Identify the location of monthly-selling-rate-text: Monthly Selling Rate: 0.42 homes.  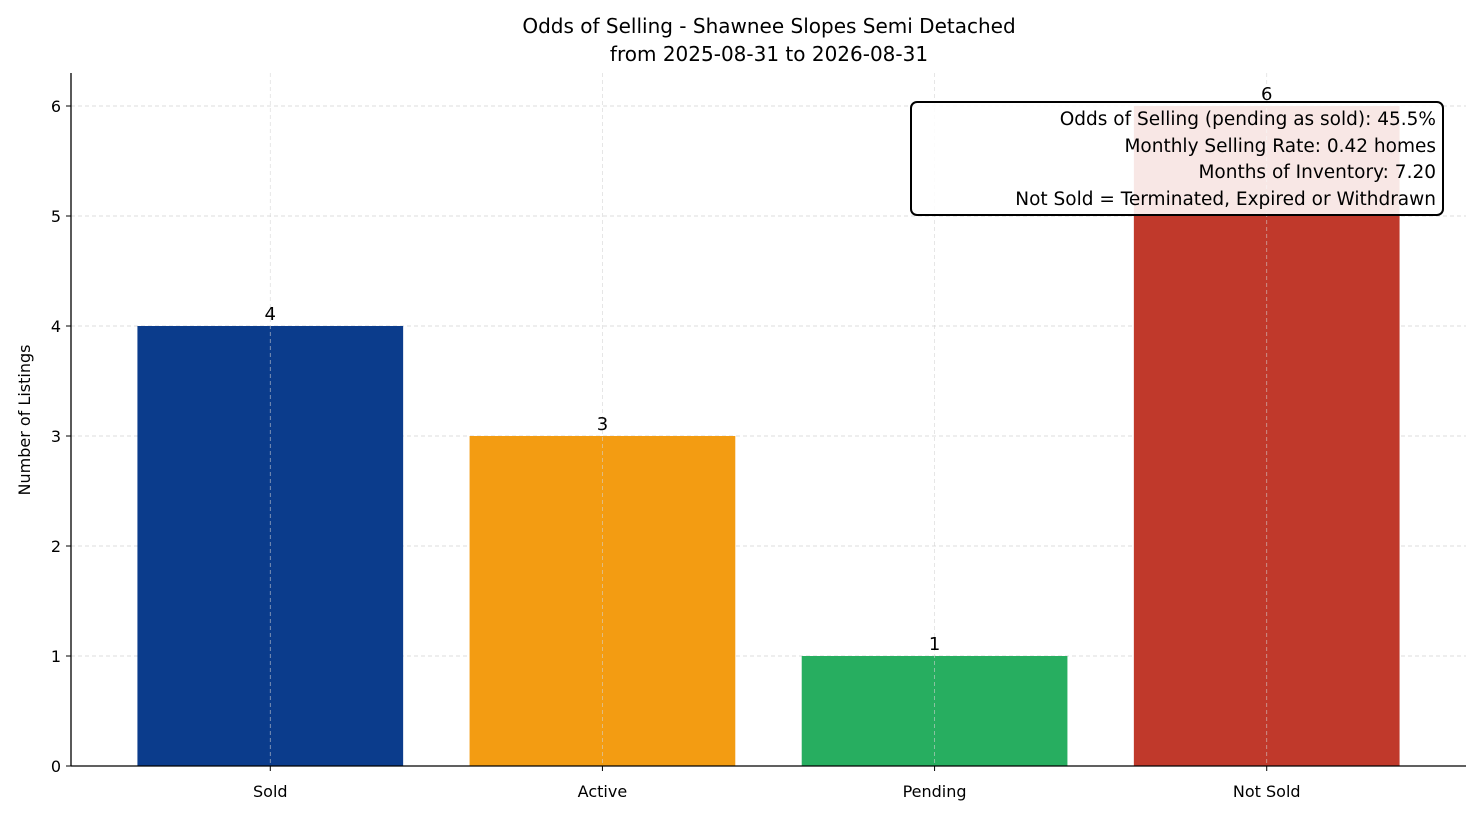
(1280, 146).